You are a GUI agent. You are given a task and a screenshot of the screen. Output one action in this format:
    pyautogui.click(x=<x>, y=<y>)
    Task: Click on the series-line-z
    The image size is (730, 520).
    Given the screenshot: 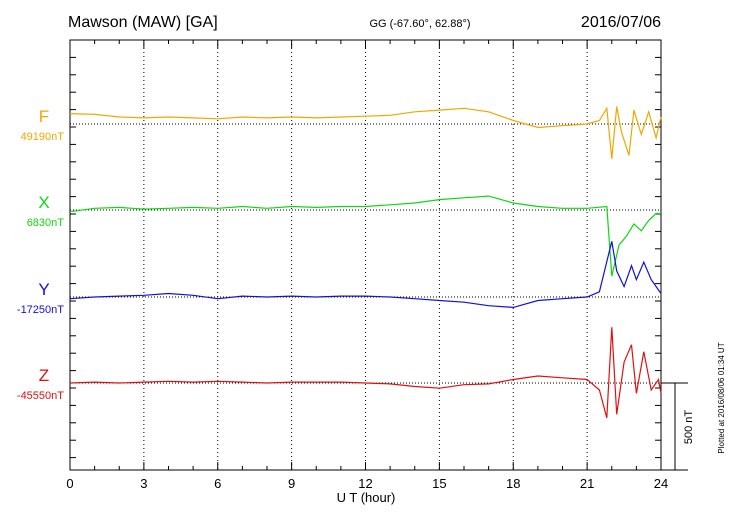 What is the action you would take?
    pyautogui.click(x=365, y=372)
    